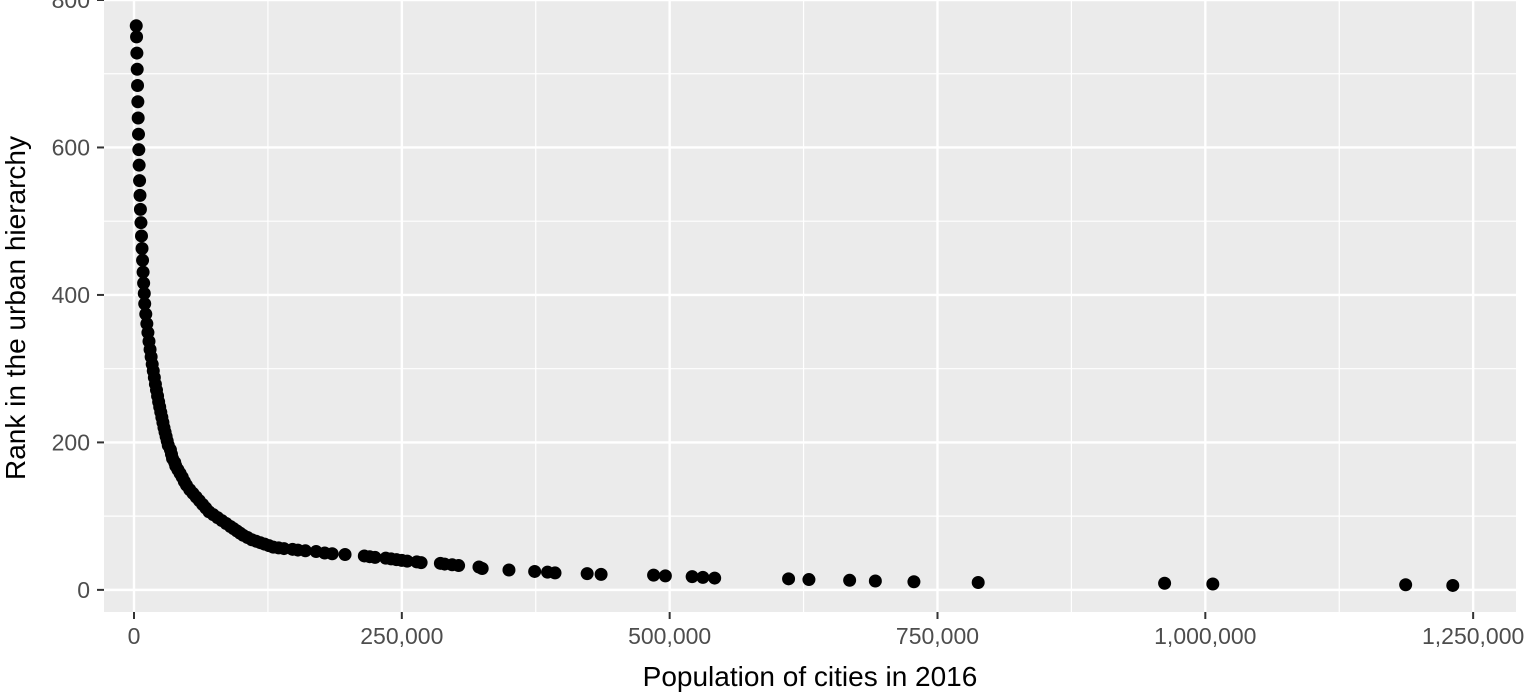 The height and width of the screenshot is (695, 1530). I want to click on x-tick-label: 1,000,000, so click(1205, 636).